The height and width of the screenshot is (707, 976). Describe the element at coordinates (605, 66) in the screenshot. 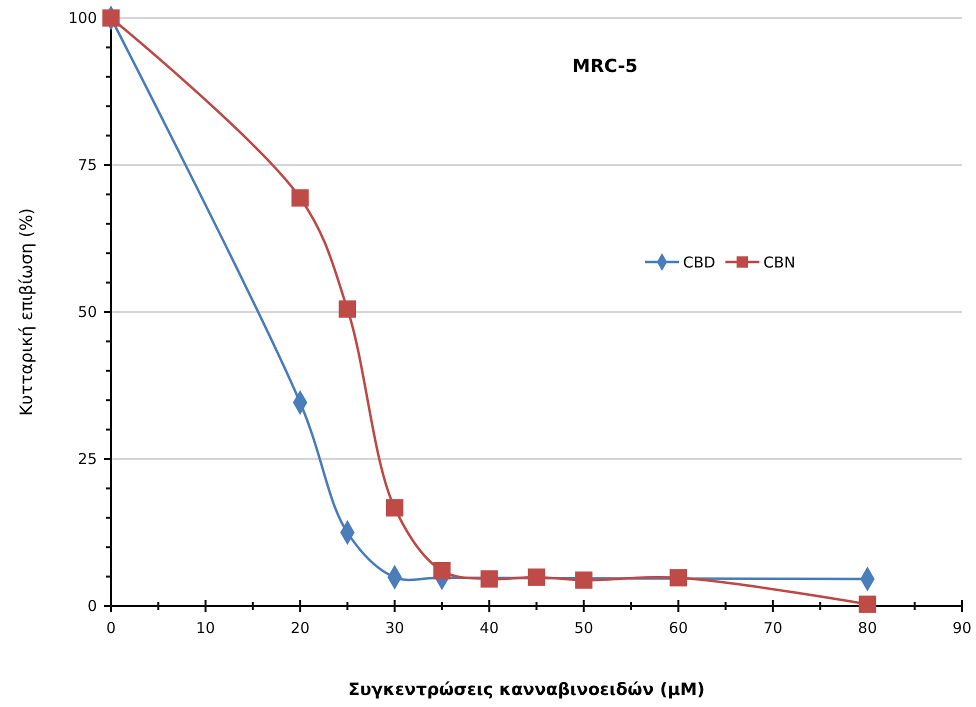

I see `text: MRC-5` at that location.